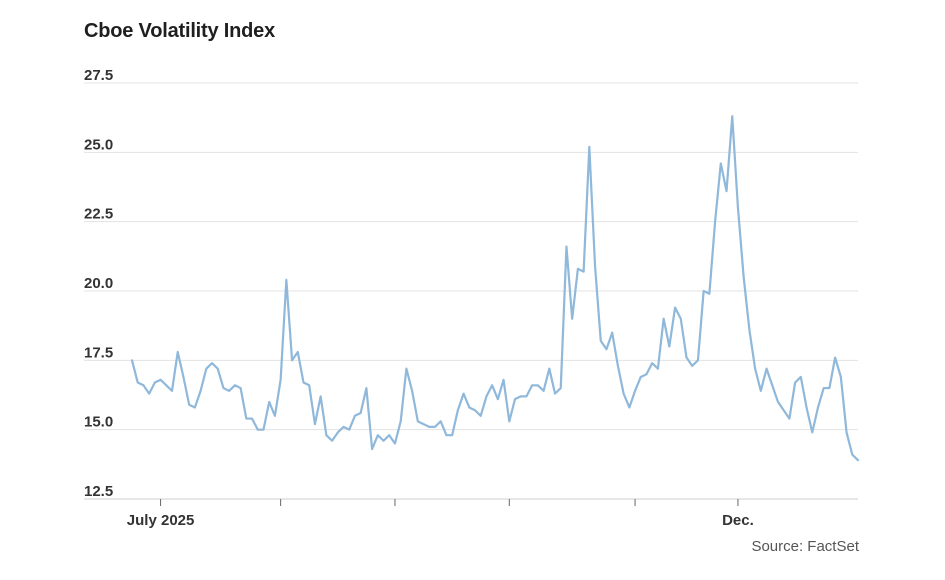 Image resolution: width=945 pixels, height=580 pixels. Describe the element at coordinates (98, 214) in the screenshot. I see `y-tick-label: 22.5` at that location.